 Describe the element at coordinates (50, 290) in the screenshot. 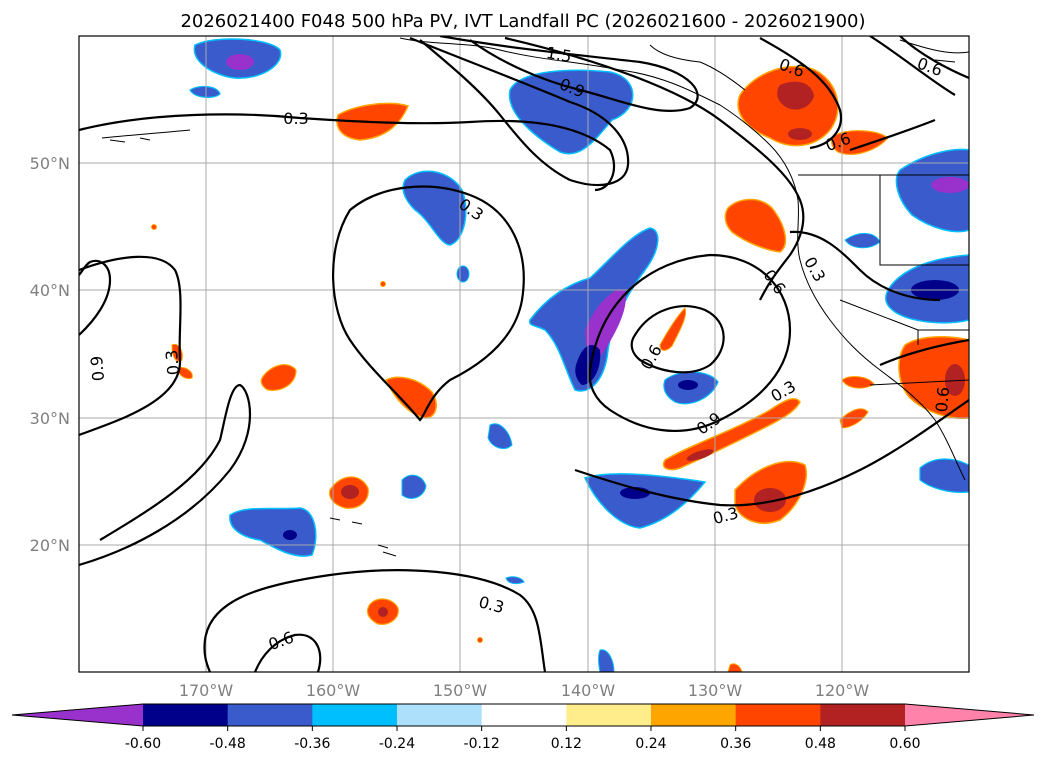

I see `lat-label: 40°N` at that location.